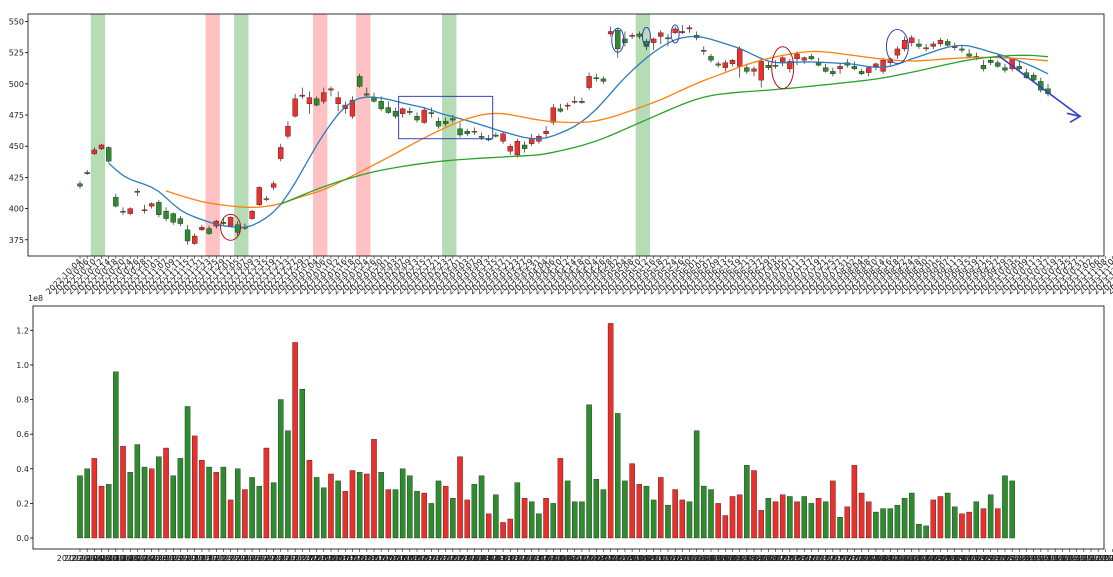  What do you see at coordinates (1039, 85) in the screenshot?
I see `trend-arrow-line` at bounding box center [1039, 85].